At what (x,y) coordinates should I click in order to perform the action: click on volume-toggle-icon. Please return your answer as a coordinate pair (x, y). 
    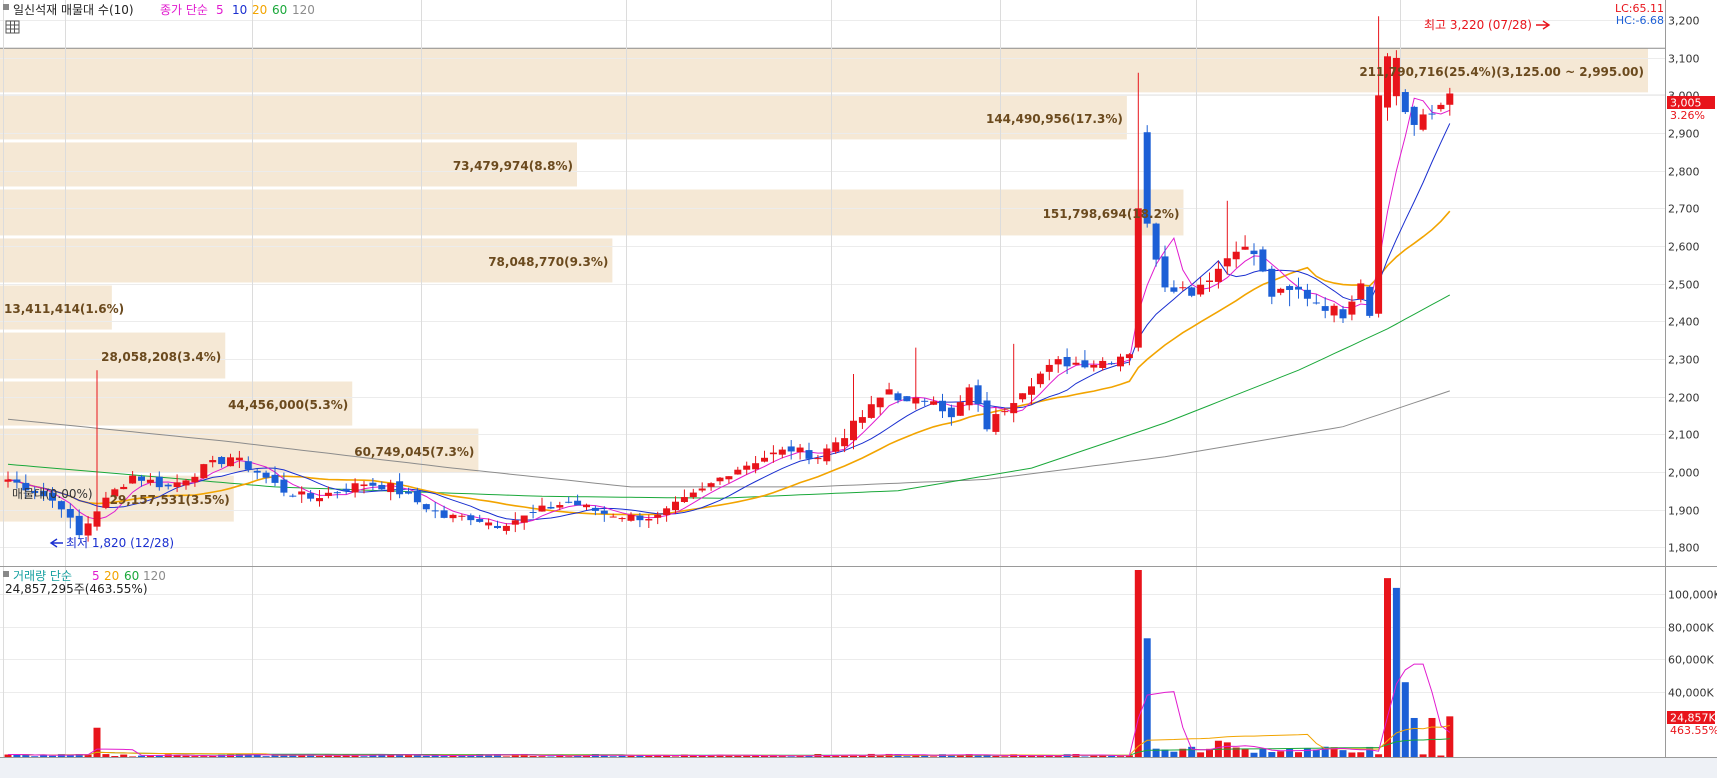
    Looking at the image, I should click on (6, 574).